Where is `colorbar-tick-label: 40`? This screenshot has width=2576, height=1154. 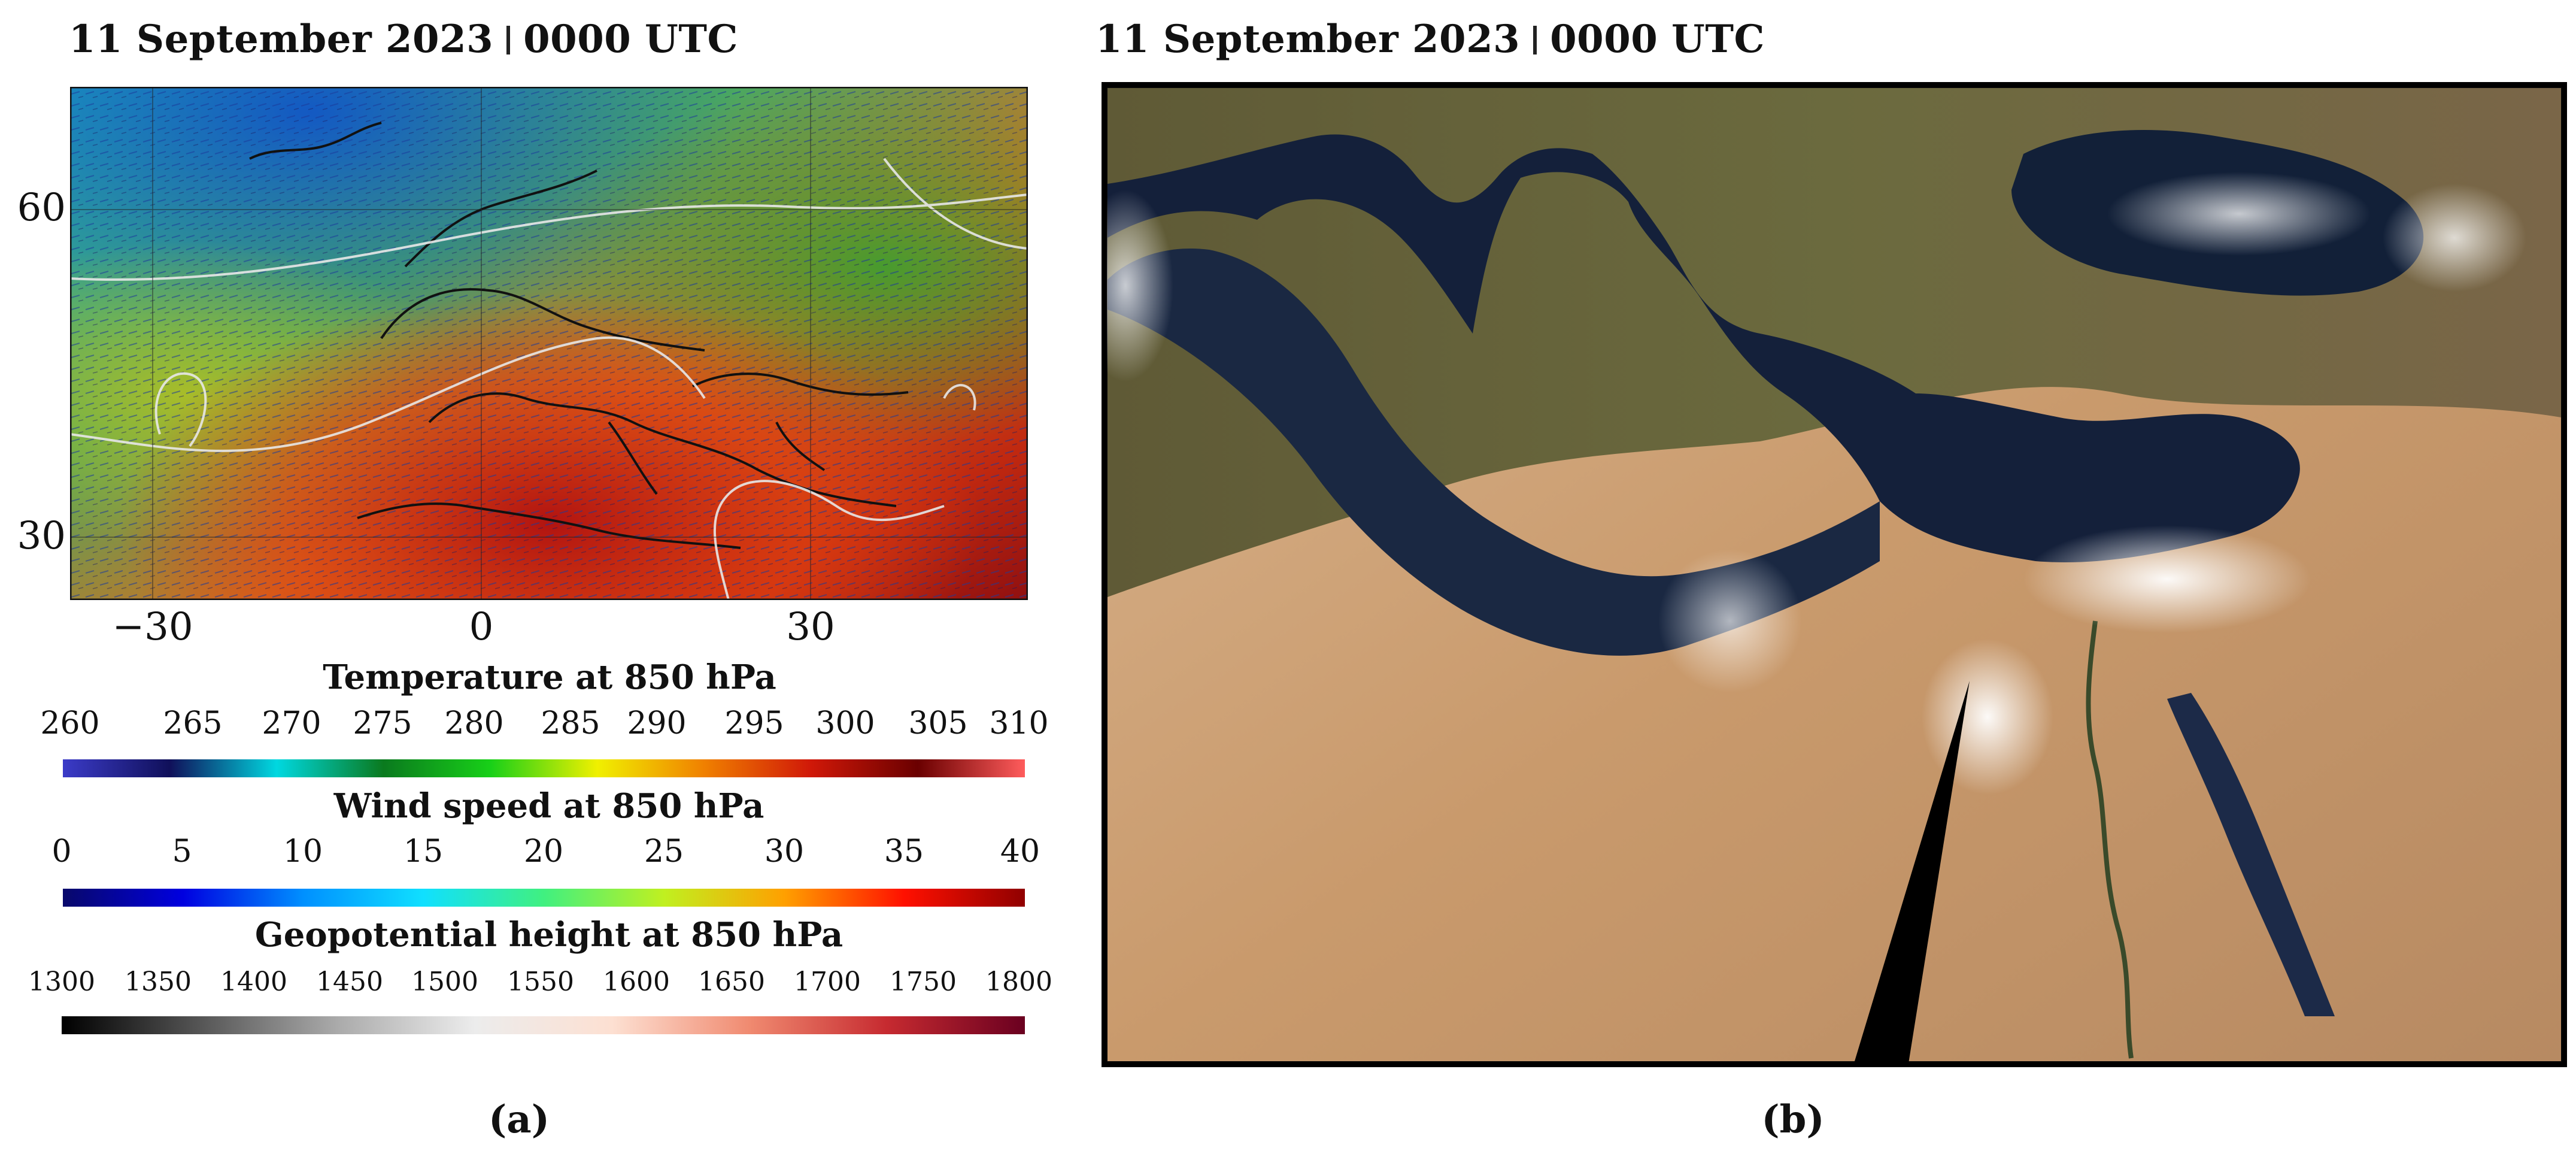
colorbar-tick-label: 40 is located at coordinates (1020, 852).